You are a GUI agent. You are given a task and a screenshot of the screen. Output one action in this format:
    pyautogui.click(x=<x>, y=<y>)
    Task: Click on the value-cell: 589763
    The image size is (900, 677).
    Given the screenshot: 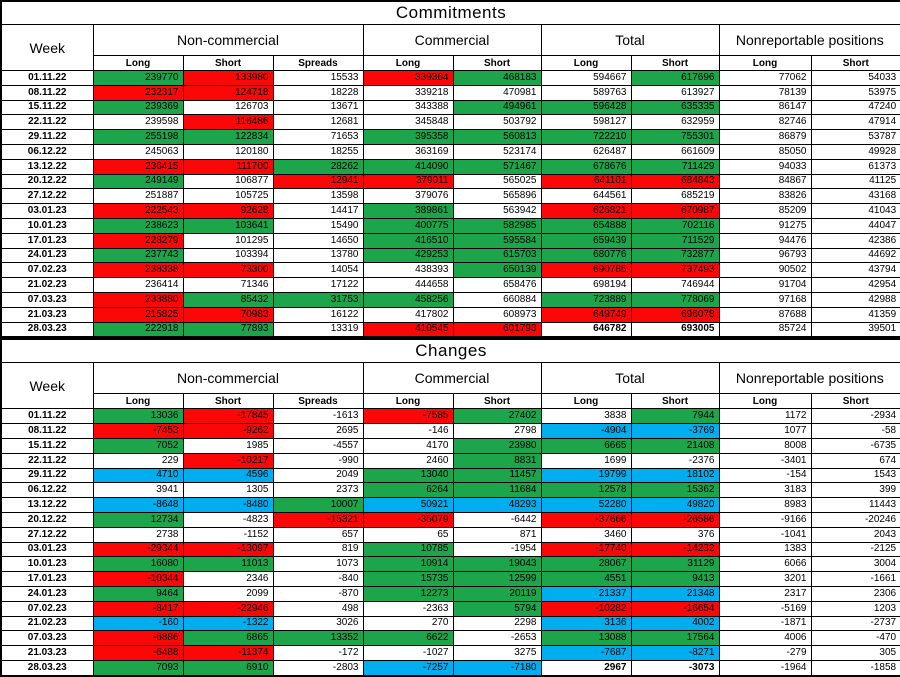 What is the action you would take?
    pyautogui.click(x=586, y=92)
    